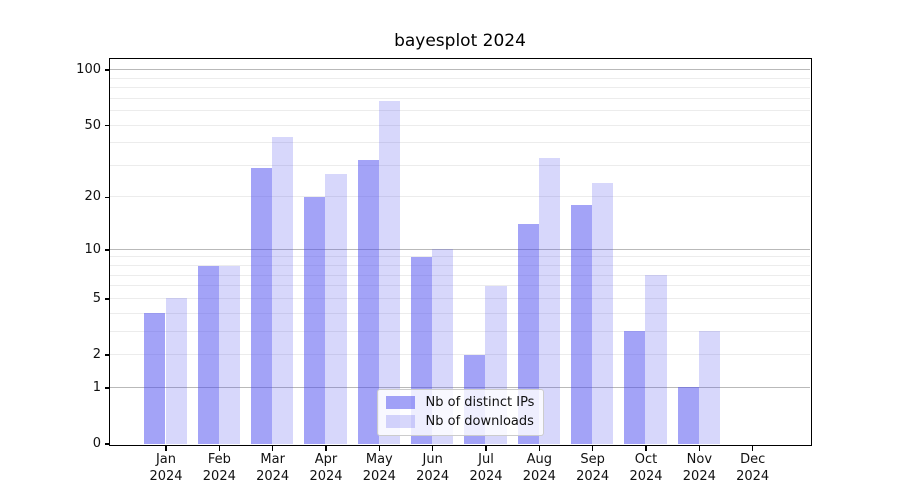 The height and width of the screenshot is (500, 900). I want to click on legend-label-distinct-ips: Nb of distinct IPs, so click(480, 402).